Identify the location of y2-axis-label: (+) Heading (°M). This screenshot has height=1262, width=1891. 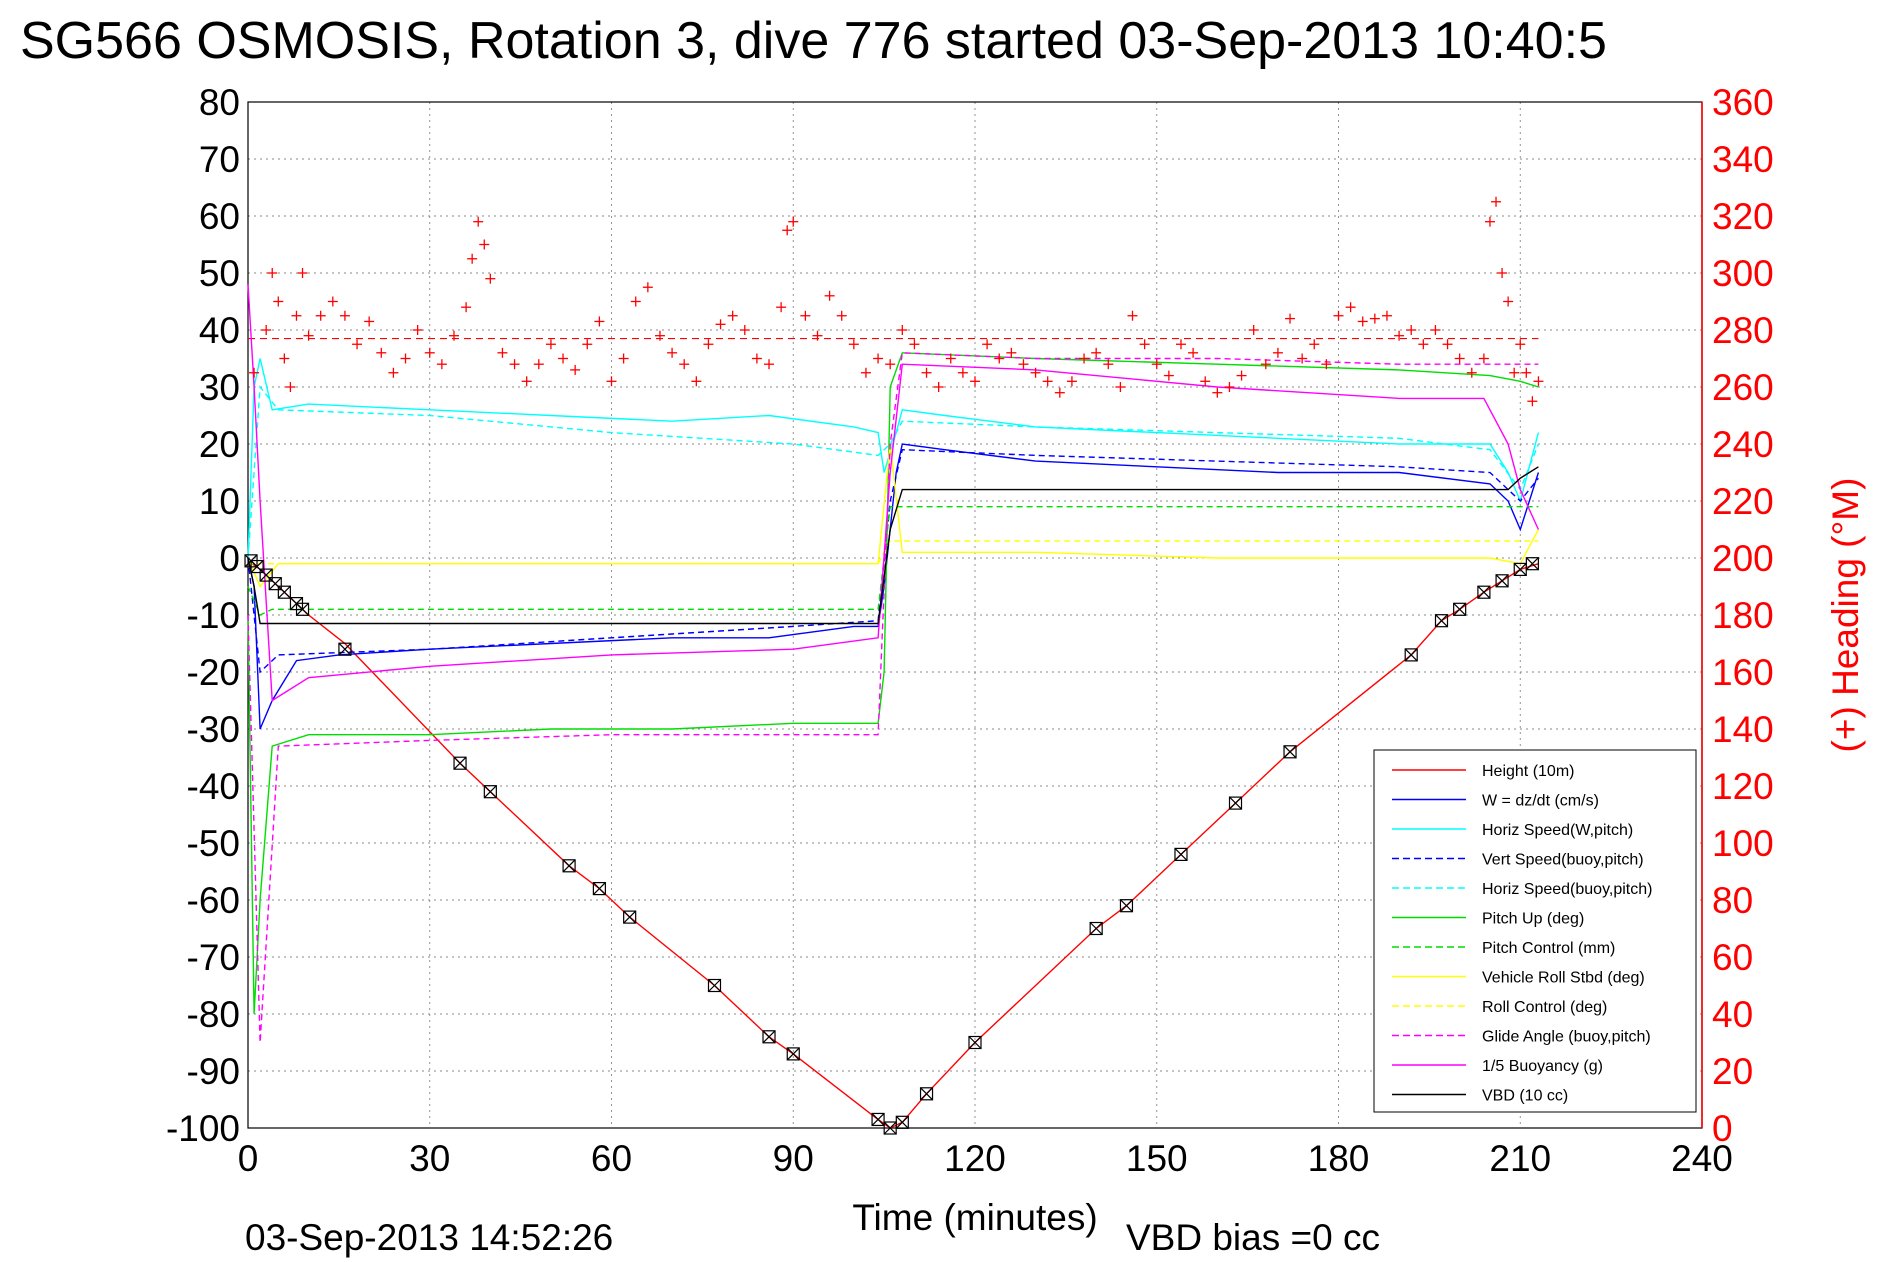
(1845, 615).